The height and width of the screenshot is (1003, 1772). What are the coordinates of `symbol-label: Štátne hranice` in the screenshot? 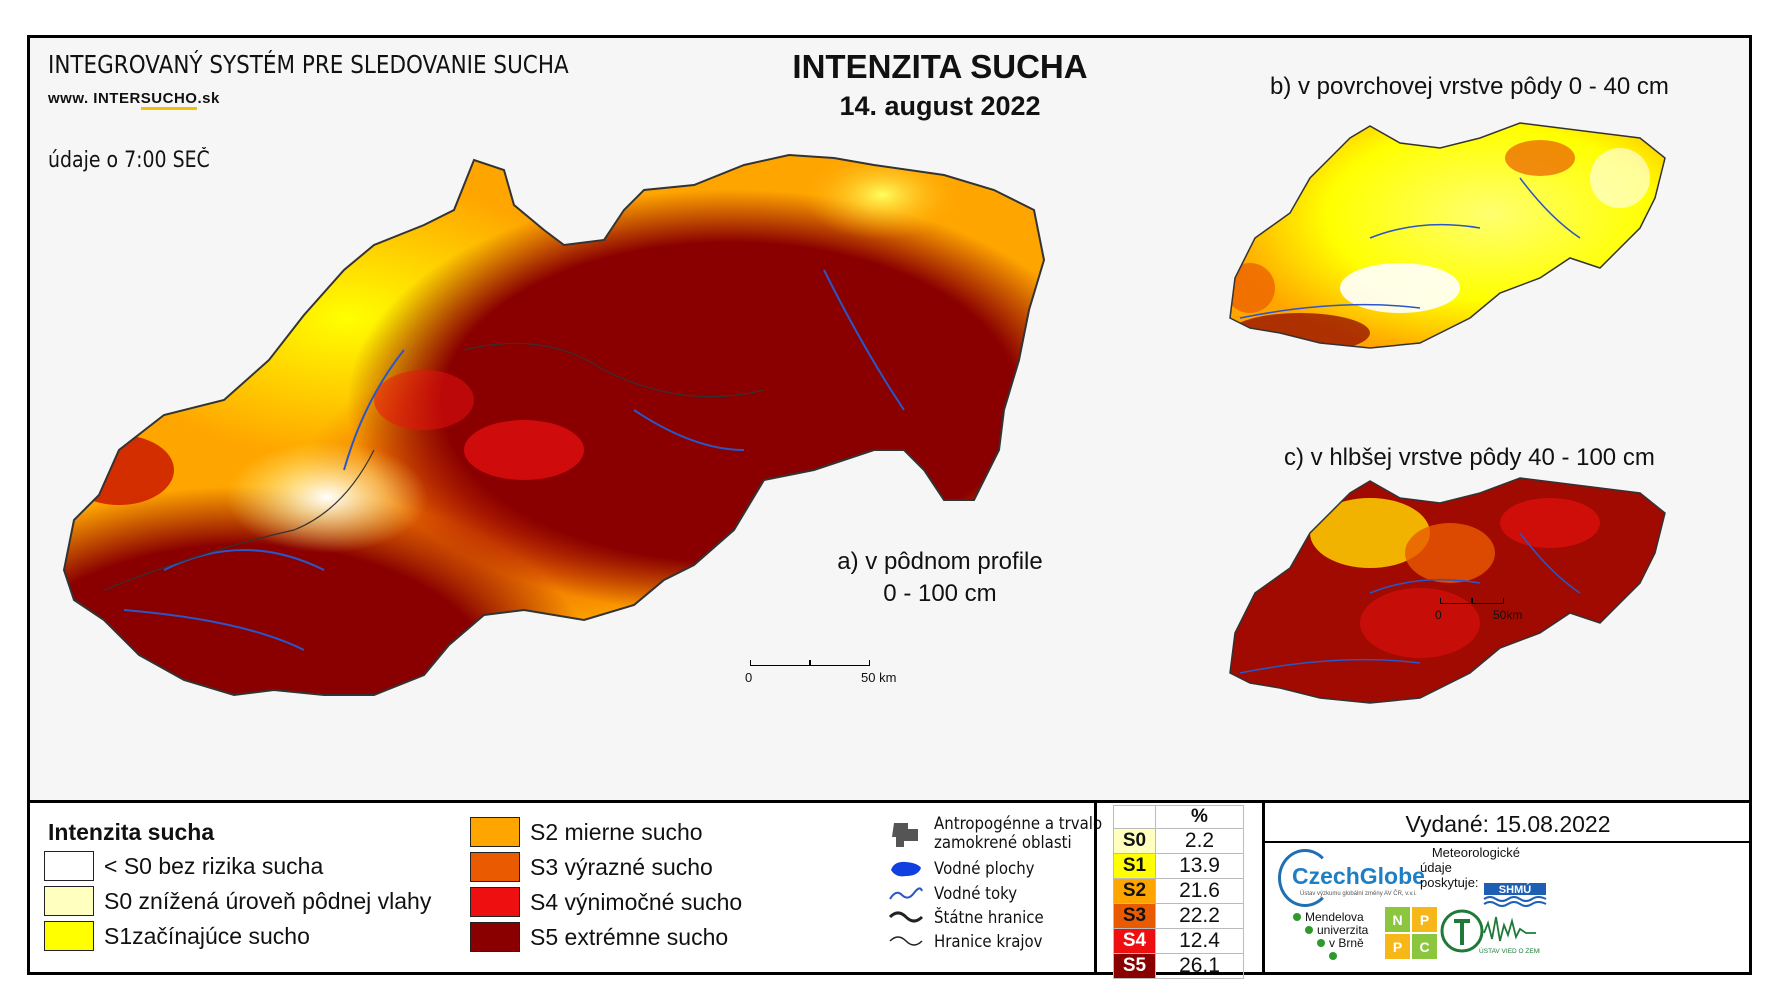 It's located at (989, 917).